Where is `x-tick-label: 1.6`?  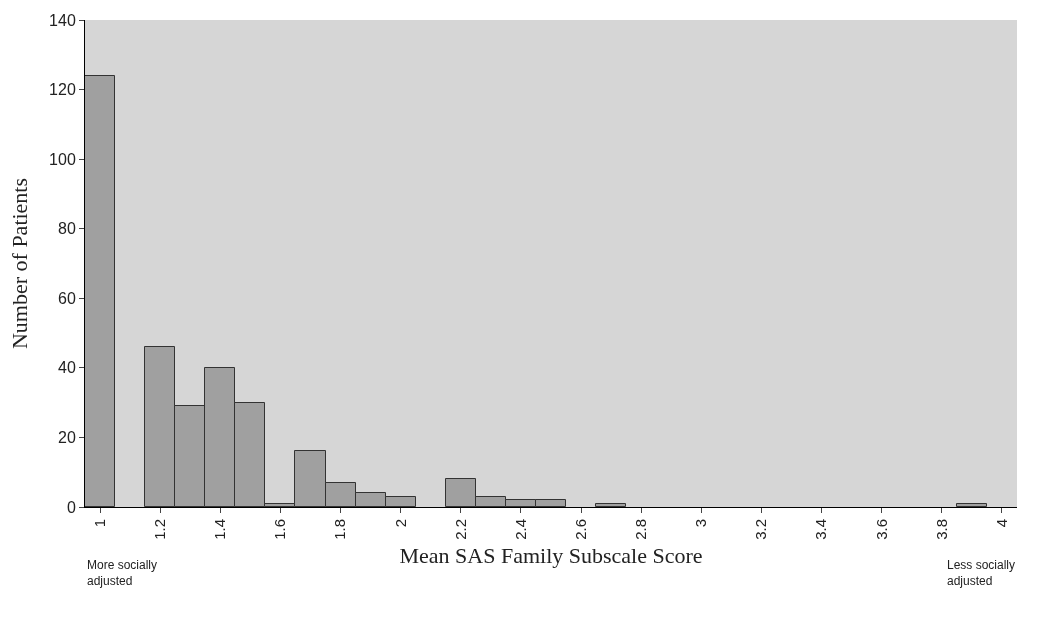 x-tick-label: 1.6 is located at coordinates (280, 529).